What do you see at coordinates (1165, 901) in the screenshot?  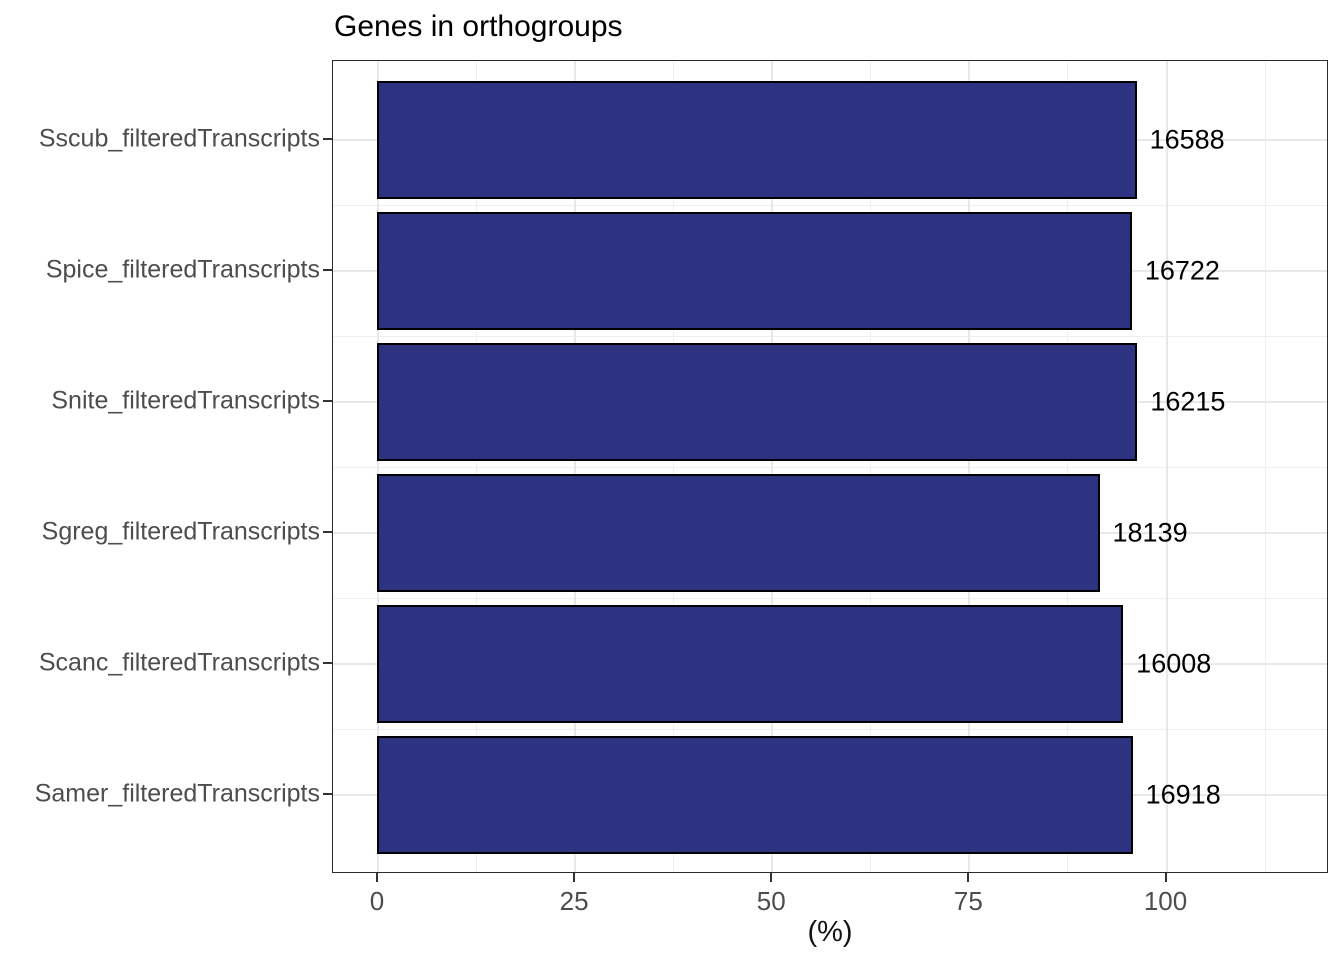 I see `x-axis-tick-label: 100` at bounding box center [1165, 901].